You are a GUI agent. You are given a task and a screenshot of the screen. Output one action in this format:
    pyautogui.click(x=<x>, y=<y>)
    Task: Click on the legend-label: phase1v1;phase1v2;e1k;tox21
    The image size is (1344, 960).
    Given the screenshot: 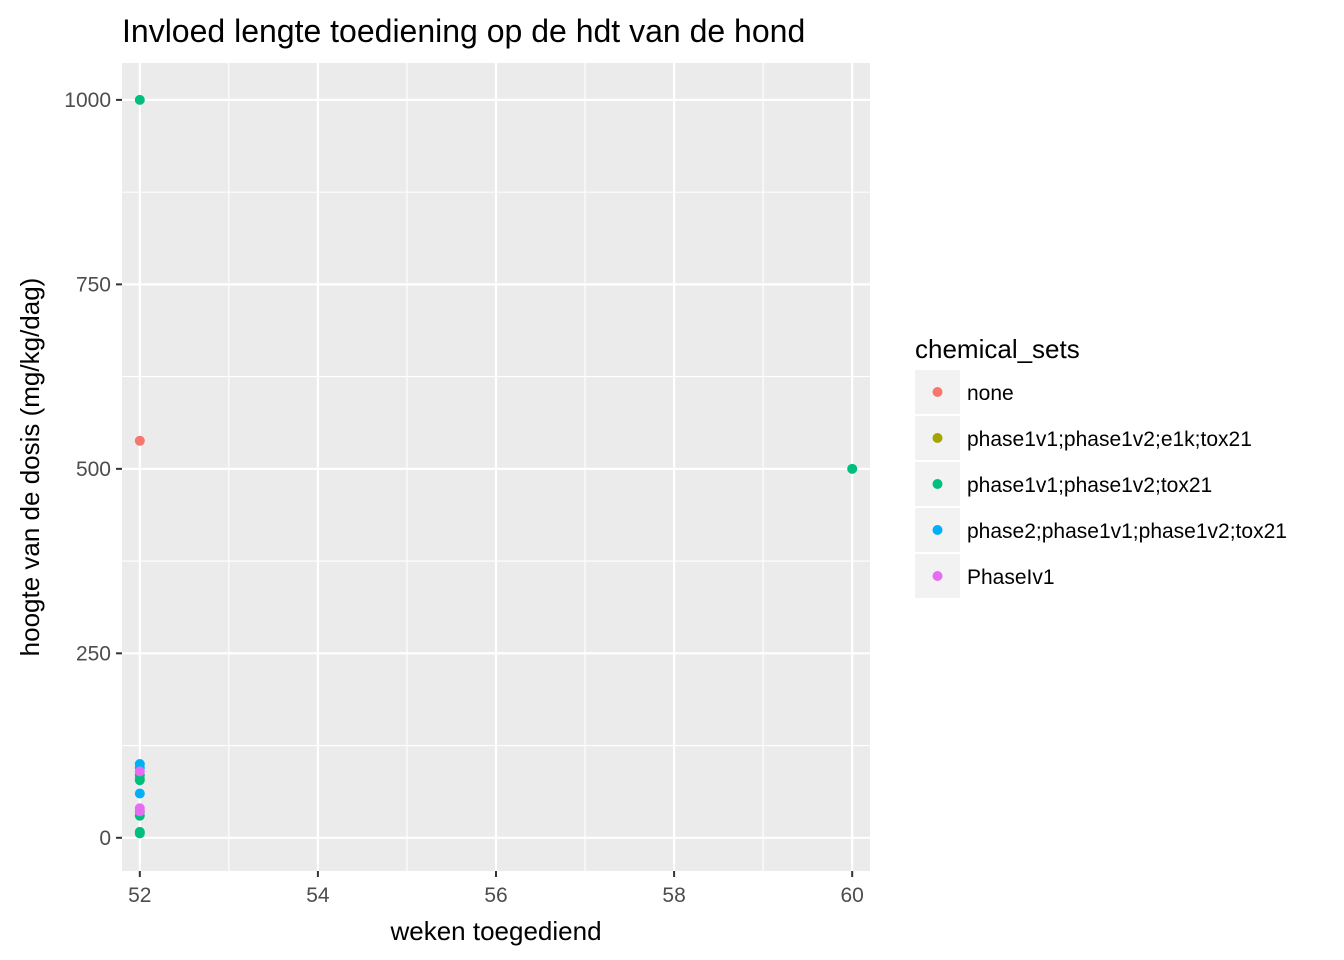 What is the action you would take?
    pyautogui.click(x=1109, y=439)
    